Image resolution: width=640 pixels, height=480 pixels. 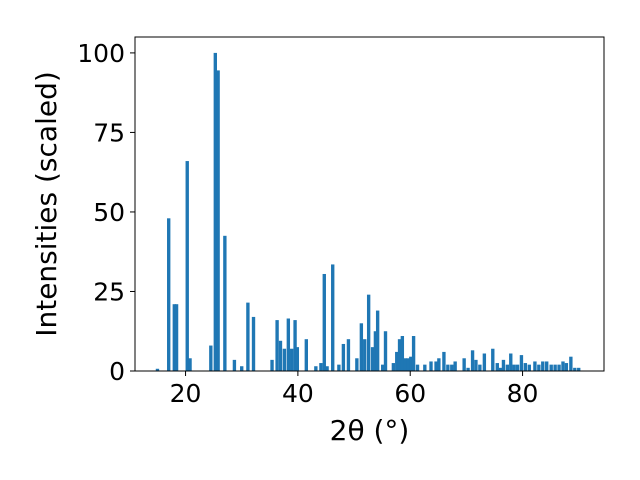 I want to click on y-axis: 0 25 50 75 100, so click(x=106, y=212).